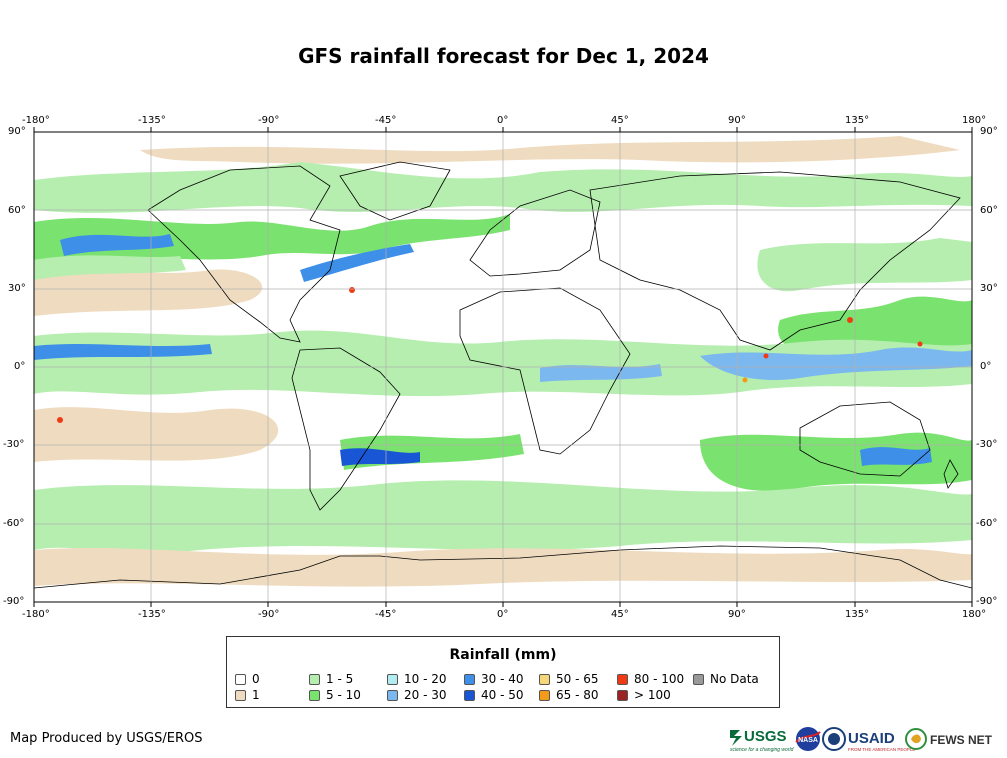 Image resolution: width=1007 pixels, height=758 pixels. Describe the element at coordinates (989, 210) in the screenshot. I see `lat-label-right: 60°` at that location.